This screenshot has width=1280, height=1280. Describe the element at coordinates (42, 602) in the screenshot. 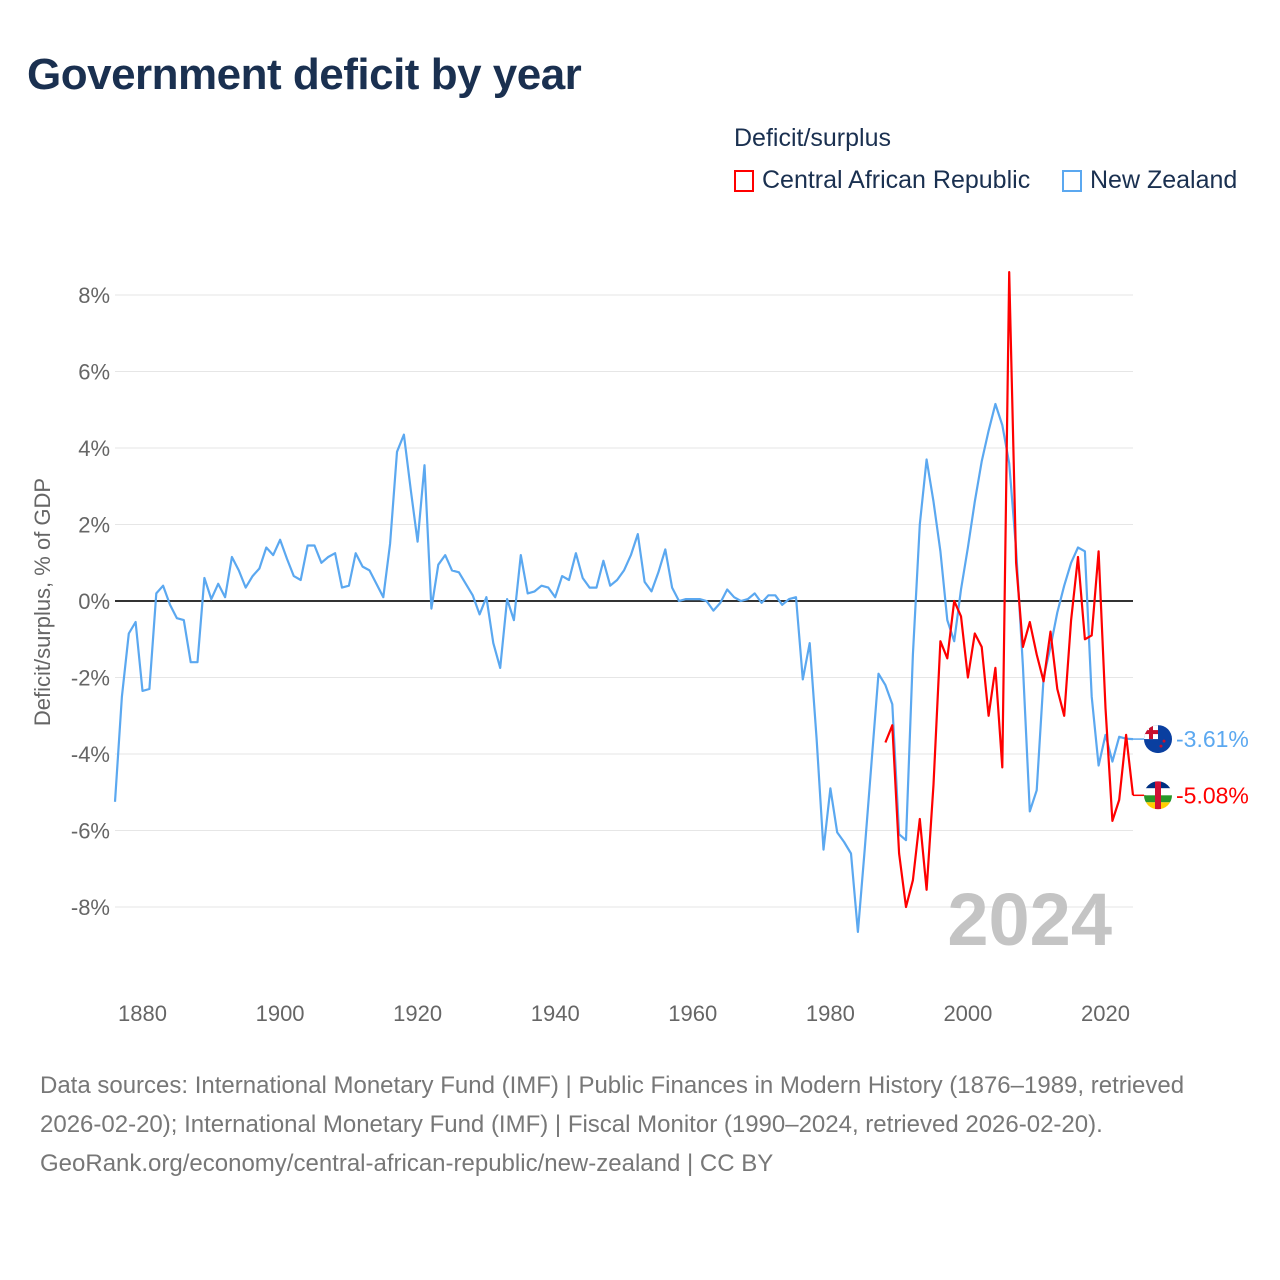

I see `y-axis-label: Deficit/surplus, % of GDP` at that location.